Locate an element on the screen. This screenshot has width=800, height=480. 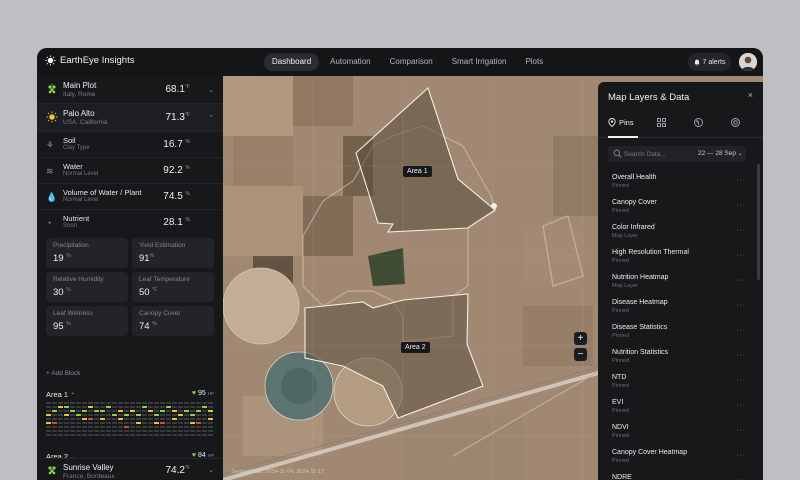
avatar is located at coordinates (748, 62).